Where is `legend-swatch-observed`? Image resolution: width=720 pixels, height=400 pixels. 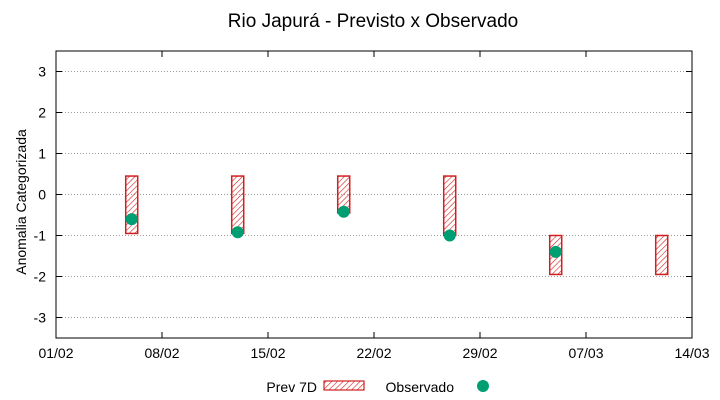 legend-swatch-observed is located at coordinates (483, 386).